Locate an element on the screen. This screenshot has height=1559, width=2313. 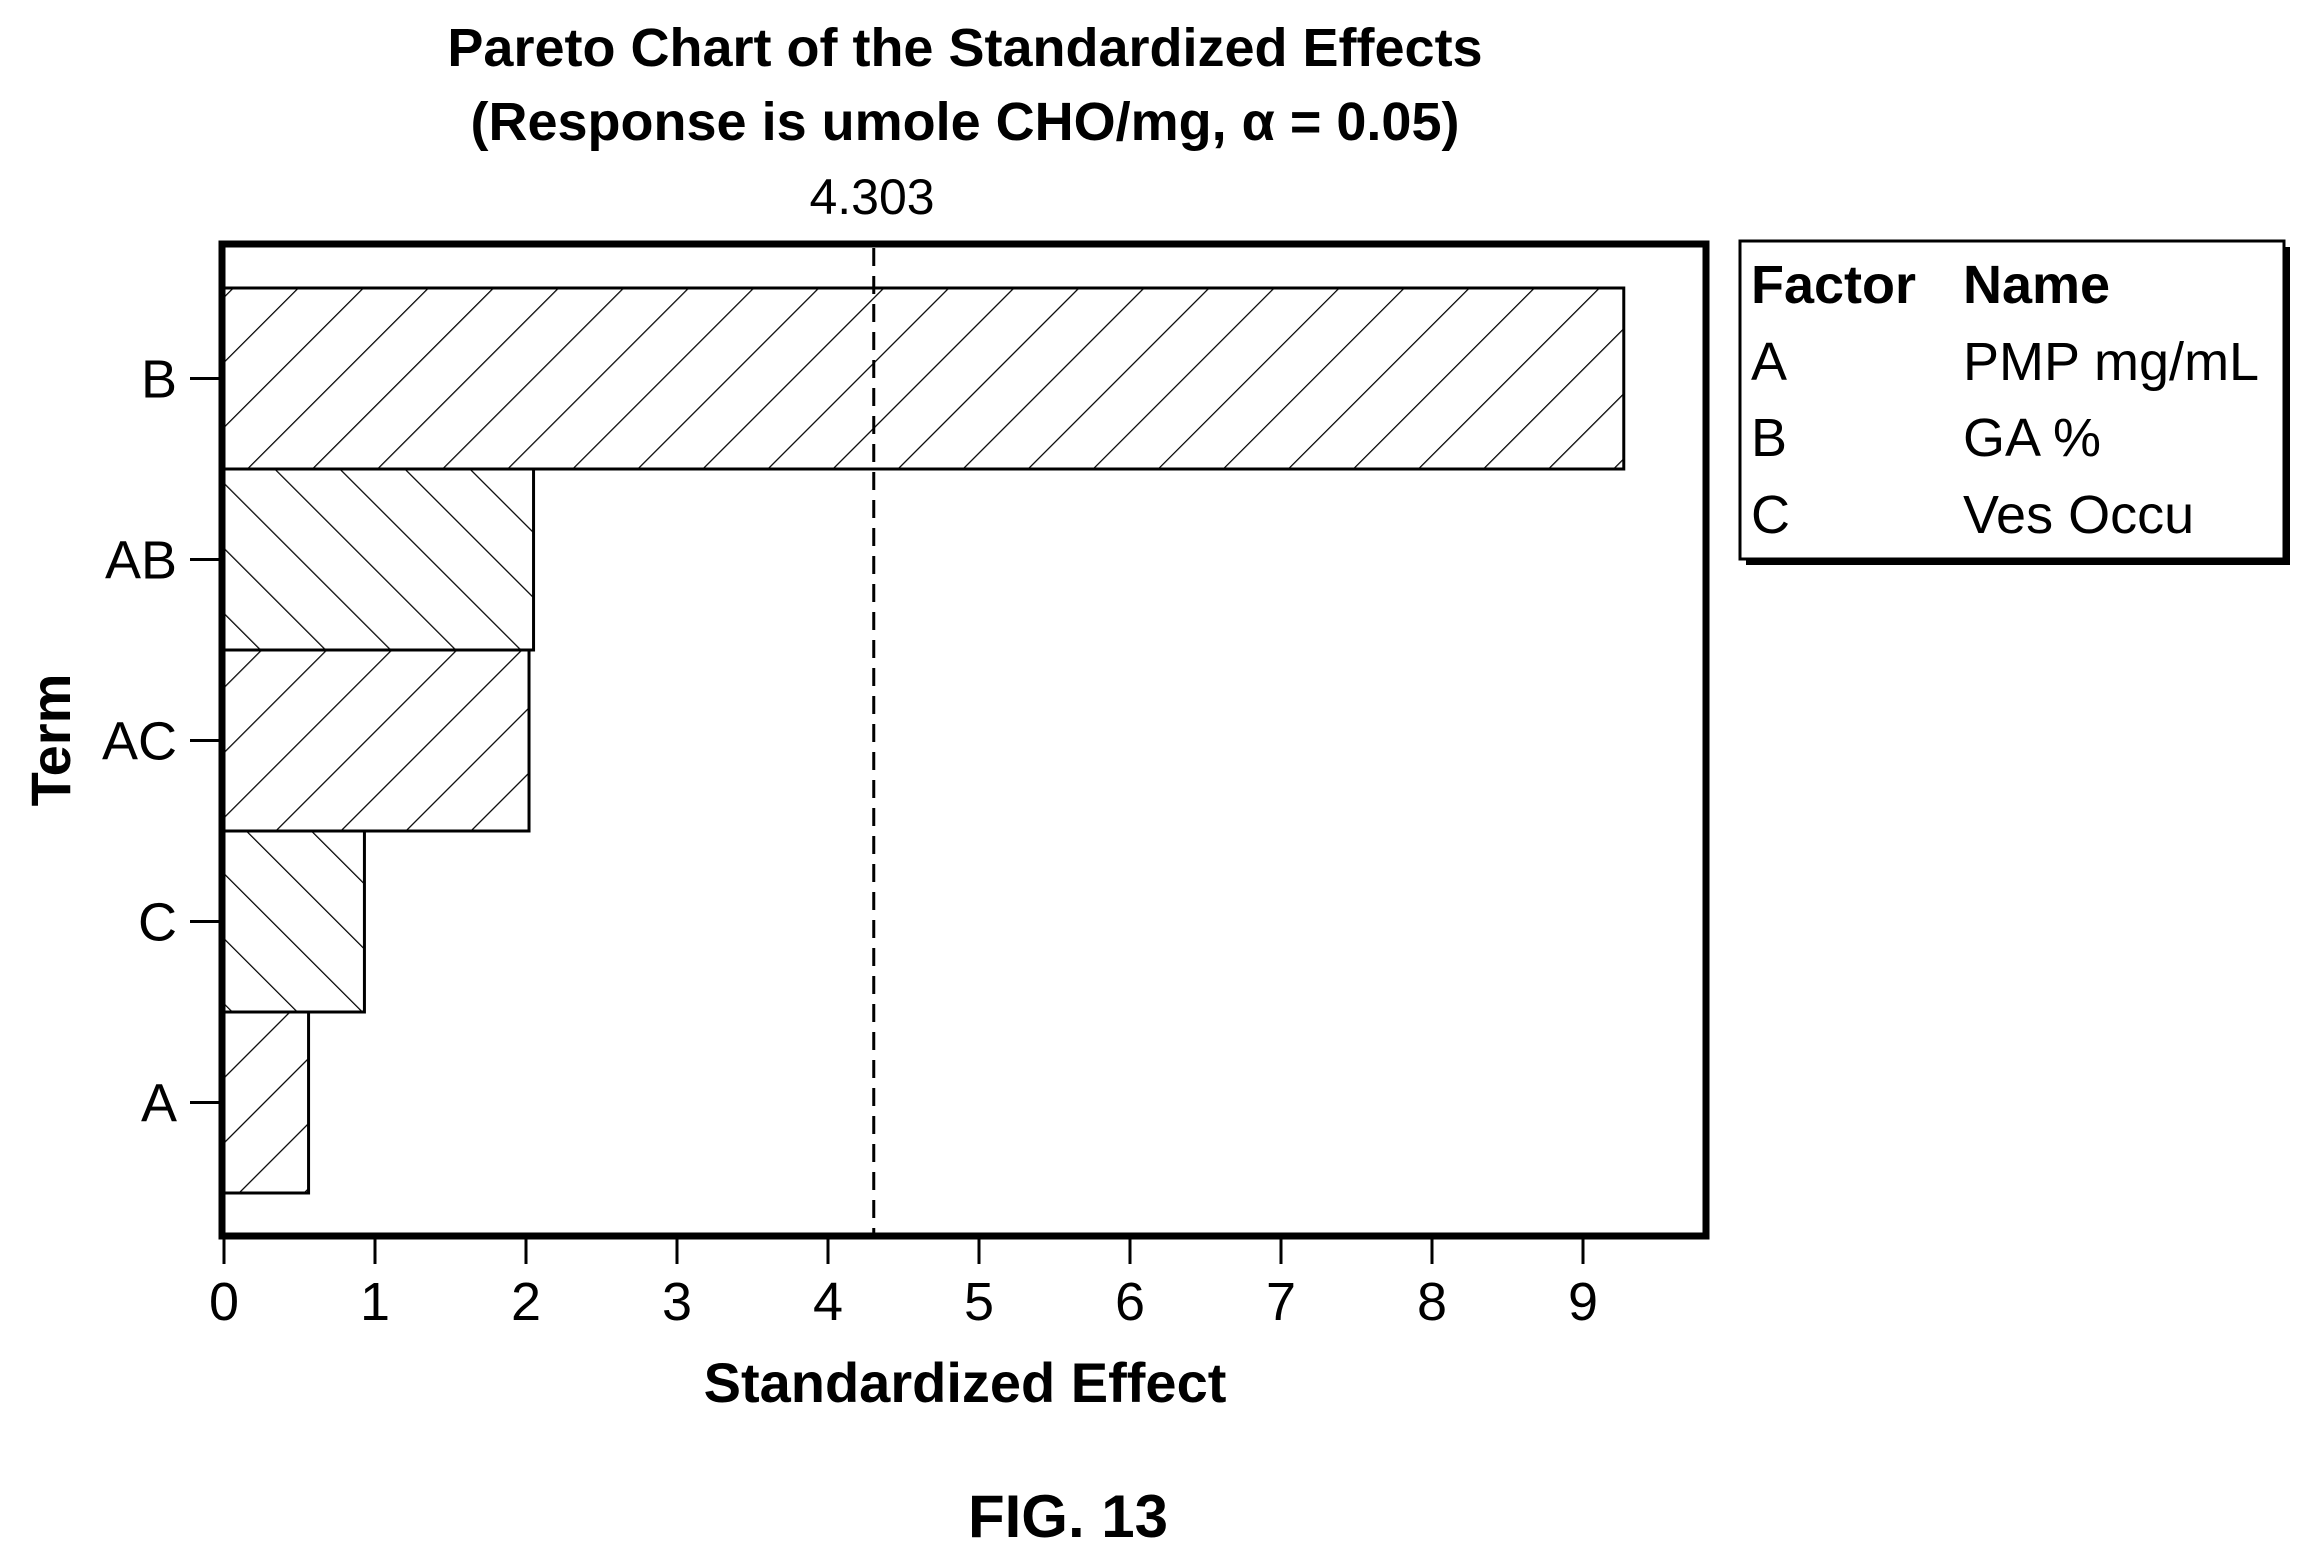
x-tick-label-2: 2 is located at coordinates (526, 1302).